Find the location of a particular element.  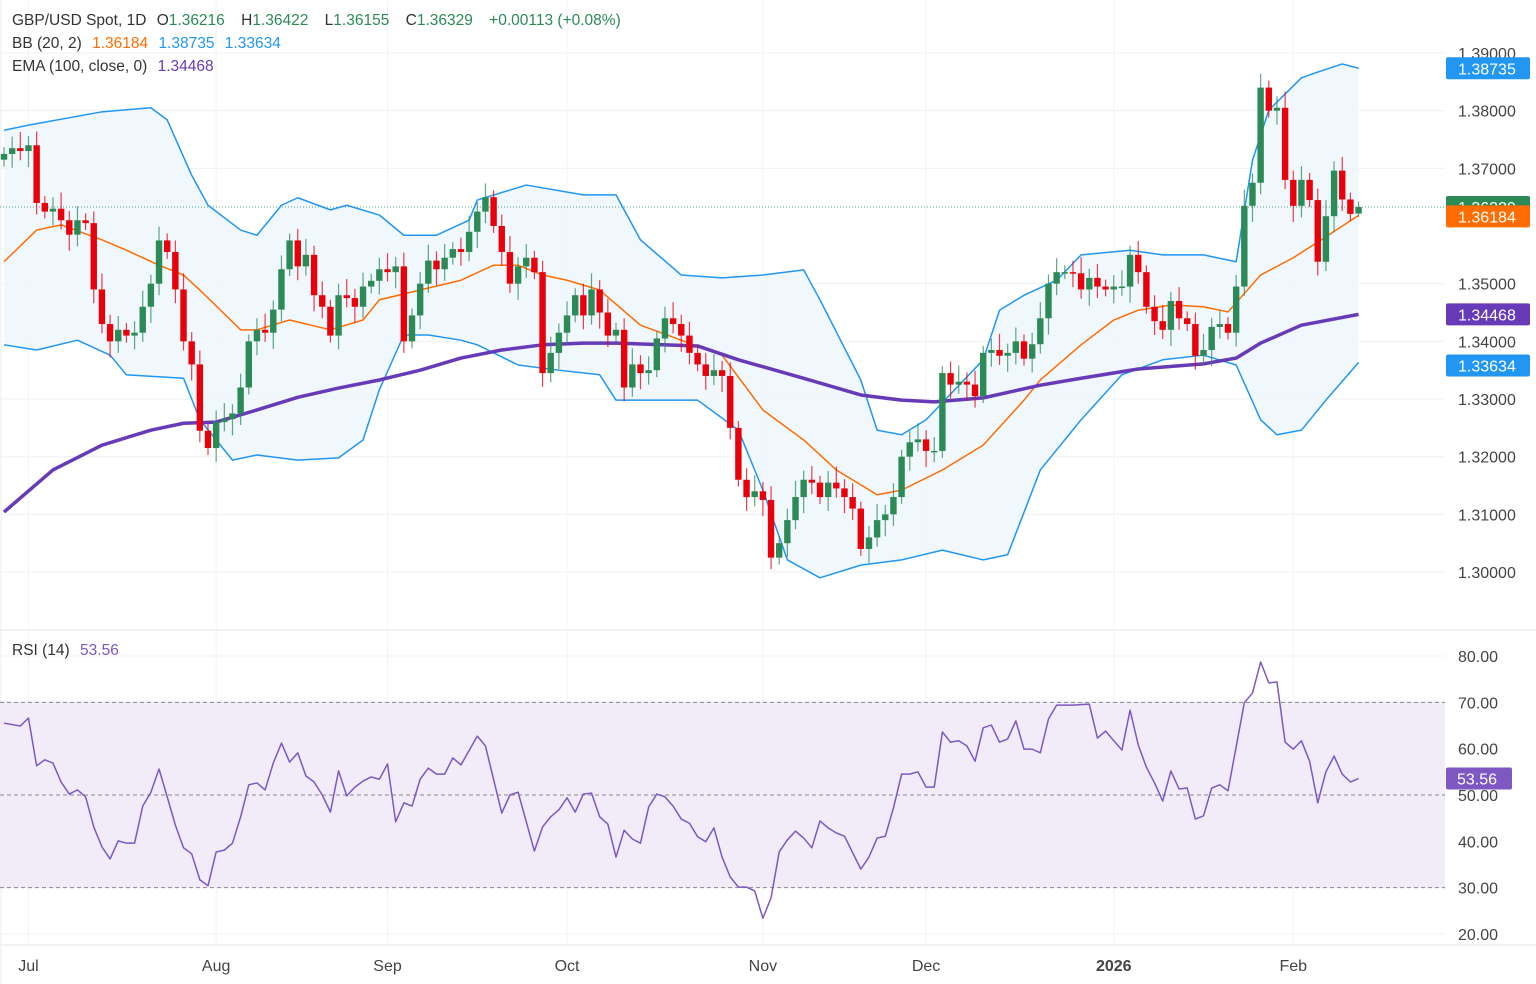

rsi-axis-label: 80.00 is located at coordinates (1478, 657).